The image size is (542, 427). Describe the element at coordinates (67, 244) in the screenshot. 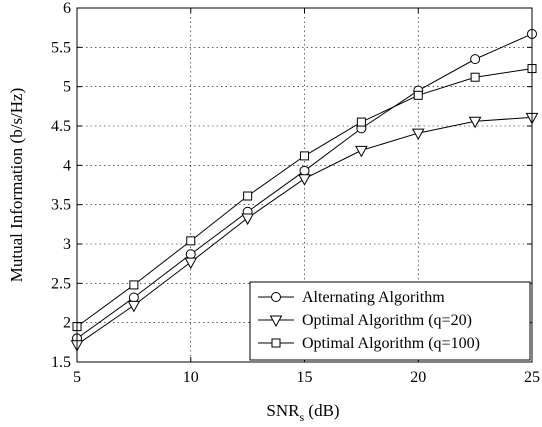

I see `y-tick-label: 3` at that location.